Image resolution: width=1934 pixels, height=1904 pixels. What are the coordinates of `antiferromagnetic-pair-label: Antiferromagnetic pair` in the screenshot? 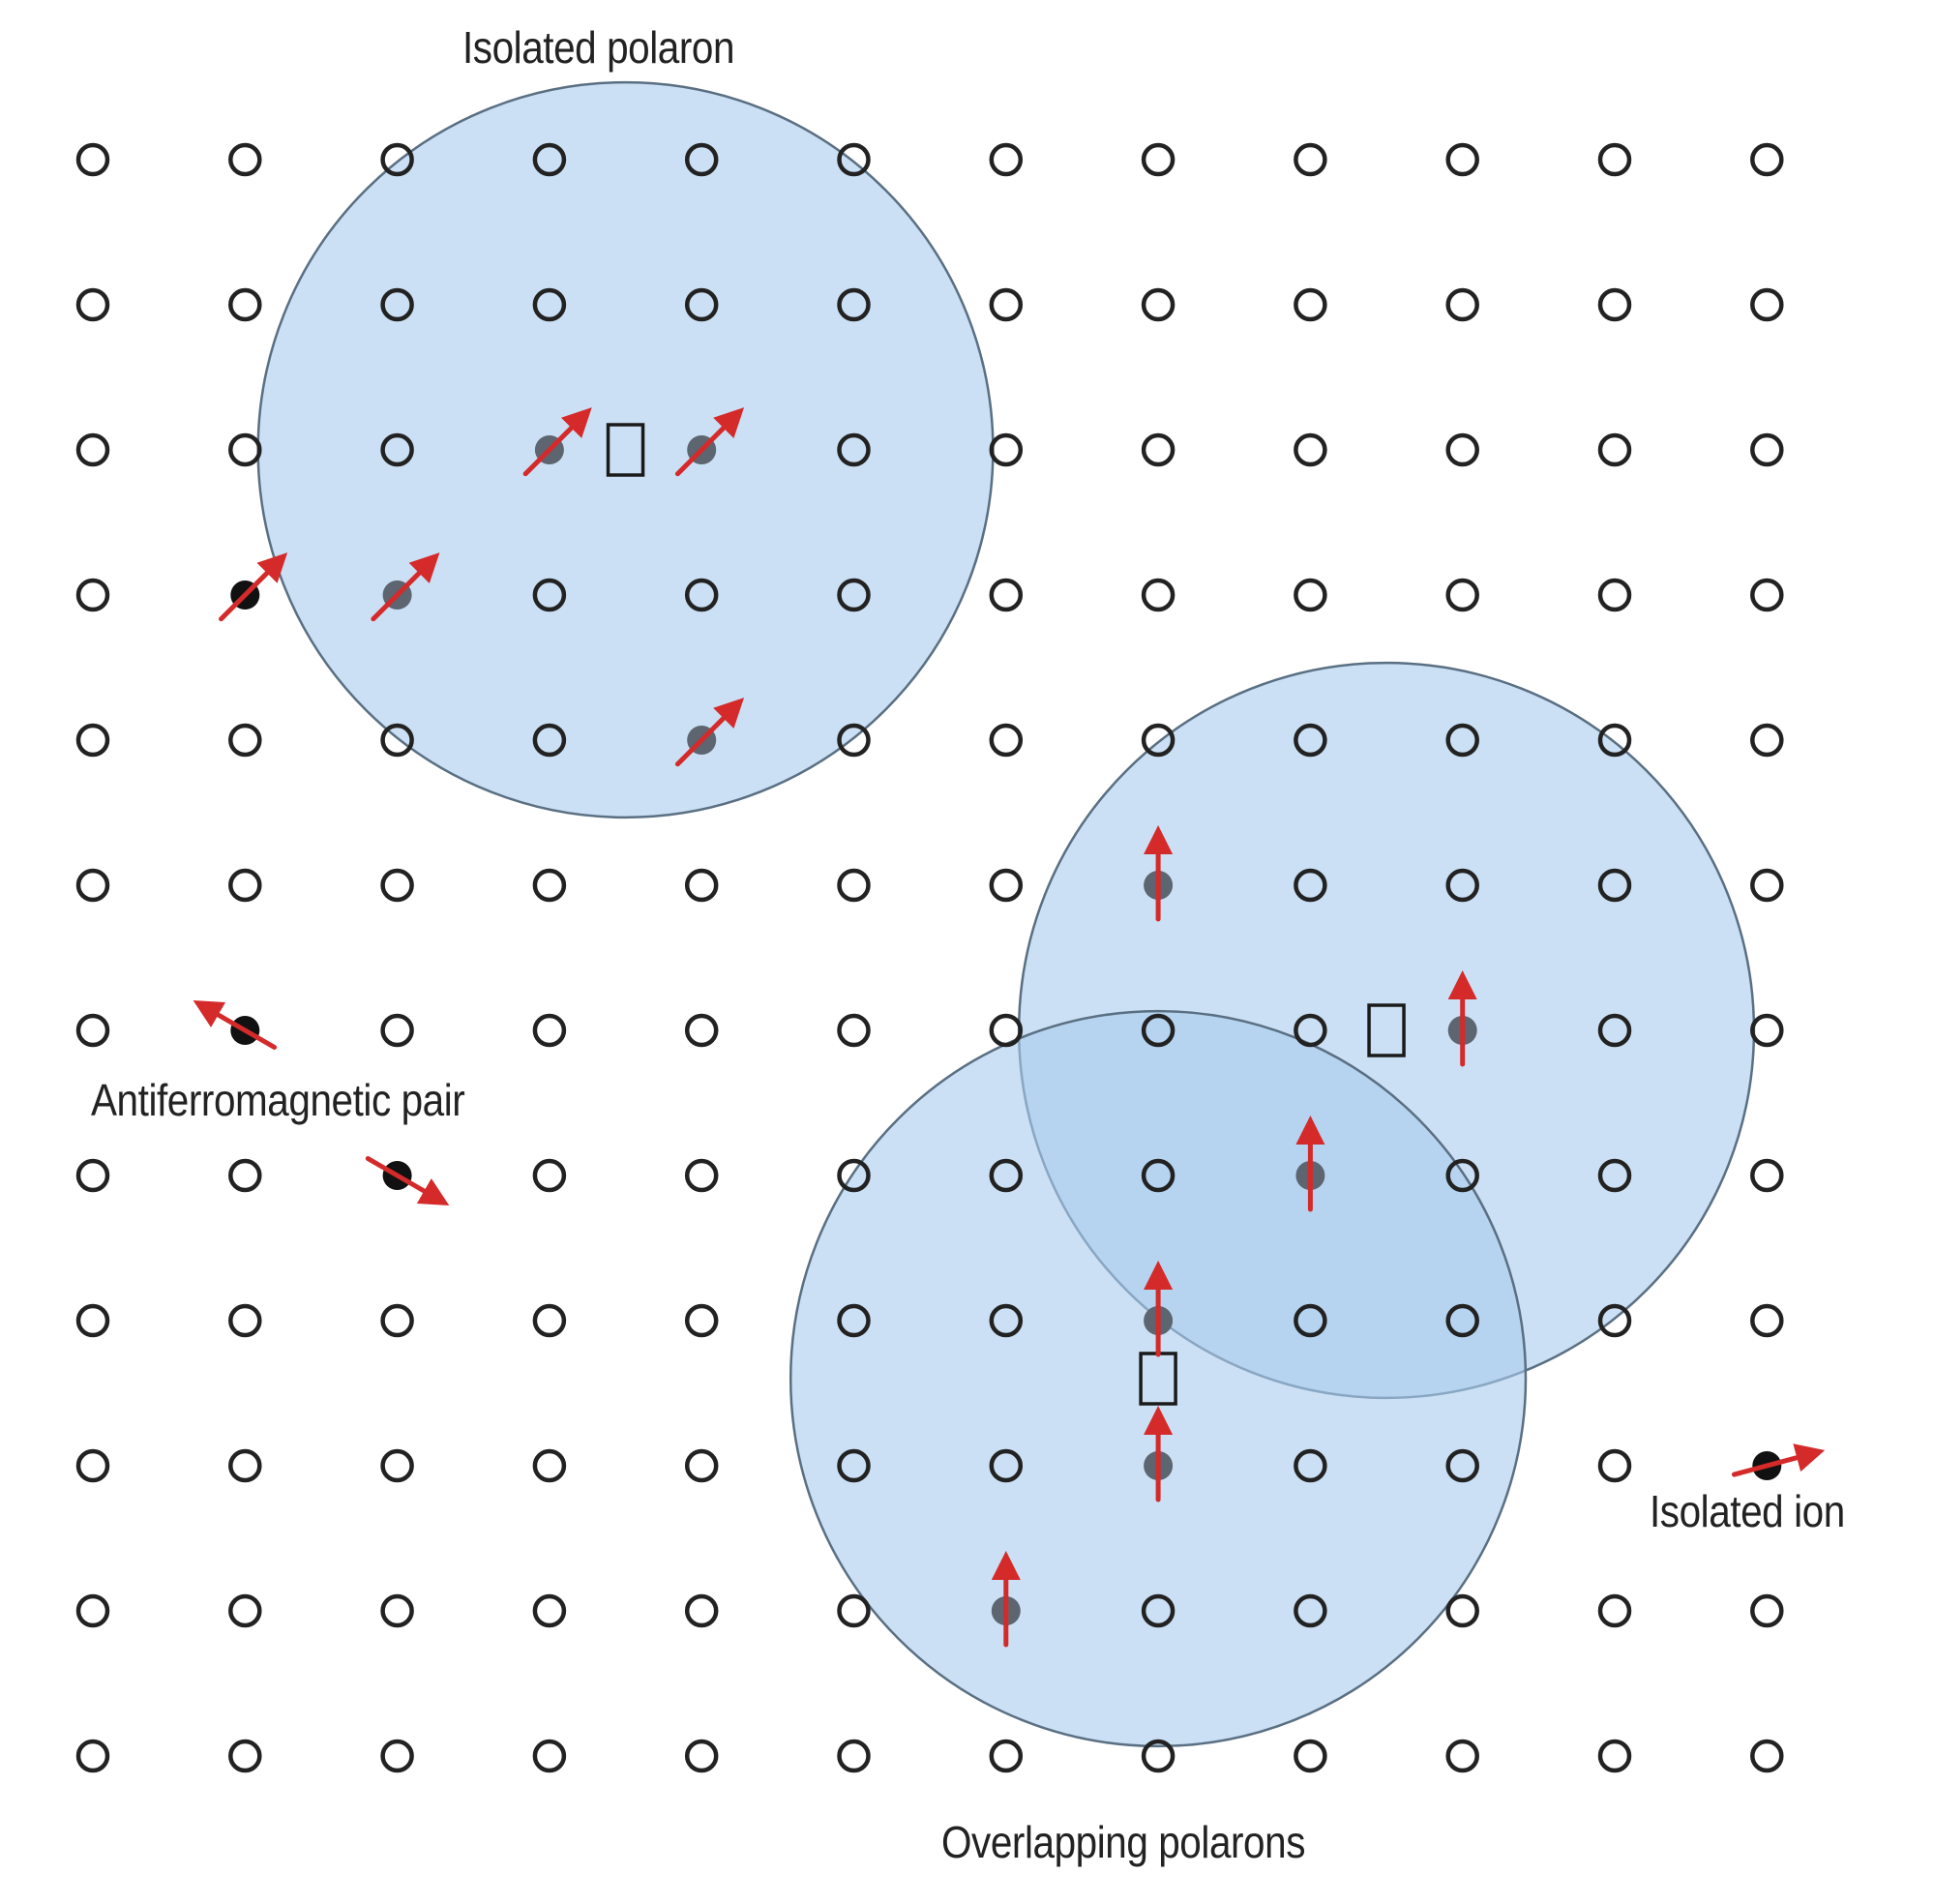 It's located at (278, 1100).